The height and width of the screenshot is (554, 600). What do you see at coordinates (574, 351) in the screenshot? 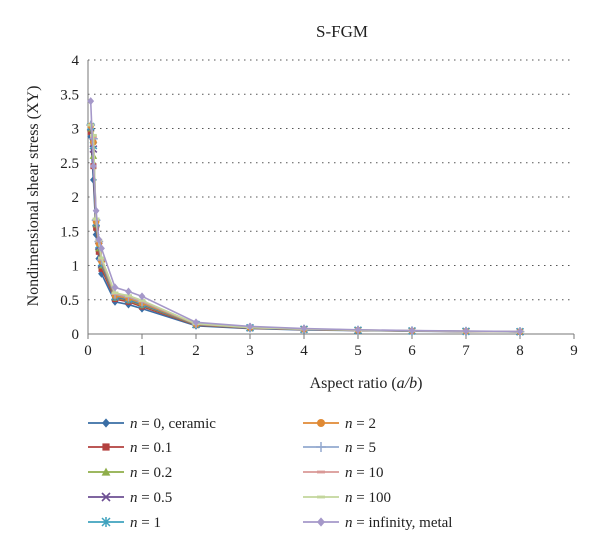
I see `x-tick-label: 9` at bounding box center [574, 351].